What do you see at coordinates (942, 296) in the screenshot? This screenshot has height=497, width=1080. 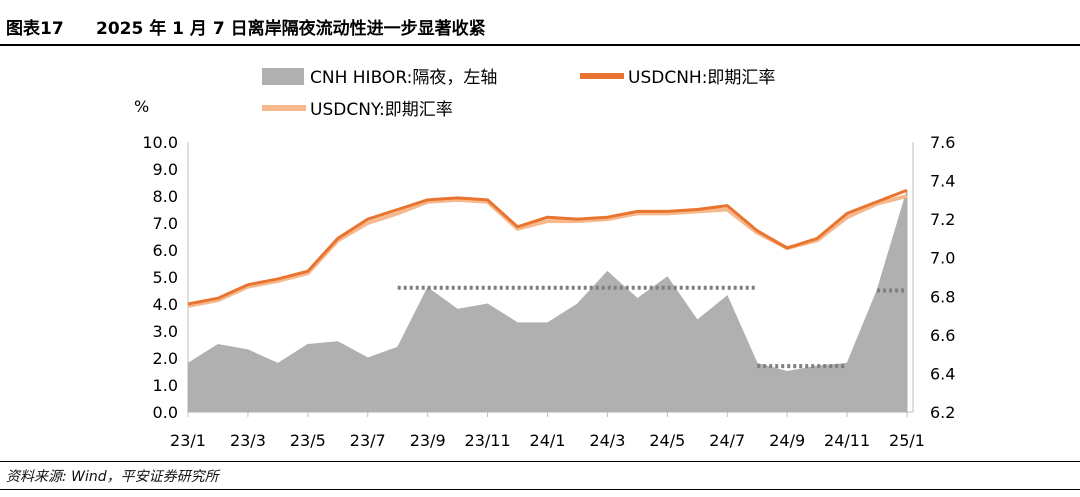 I see `right-tick-label: 6.8` at bounding box center [942, 296].